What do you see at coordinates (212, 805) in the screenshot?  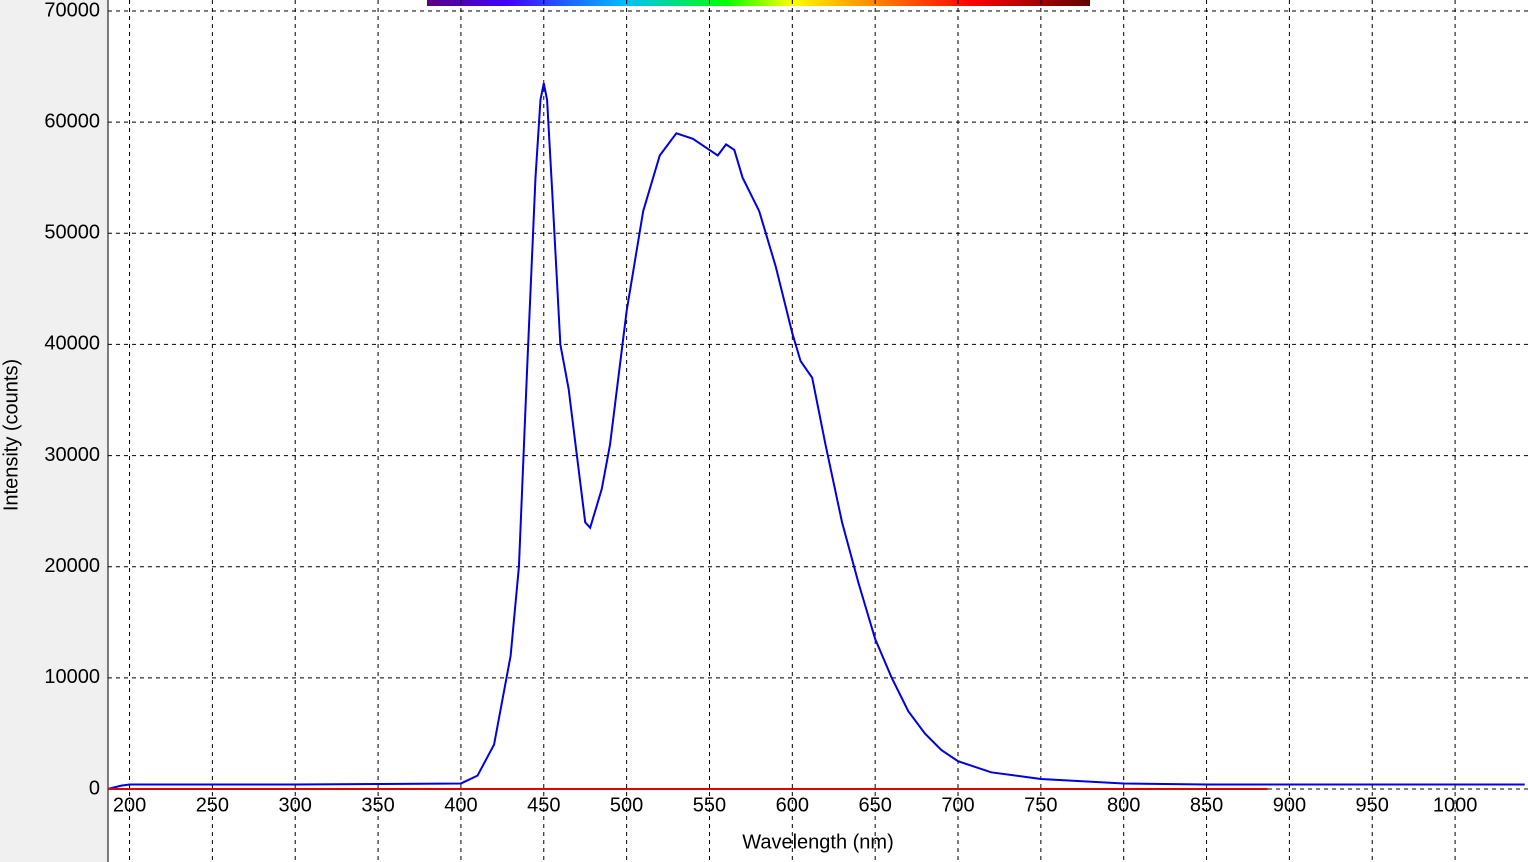 I see `x-tick-label: 250` at bounding box center [212, 805].